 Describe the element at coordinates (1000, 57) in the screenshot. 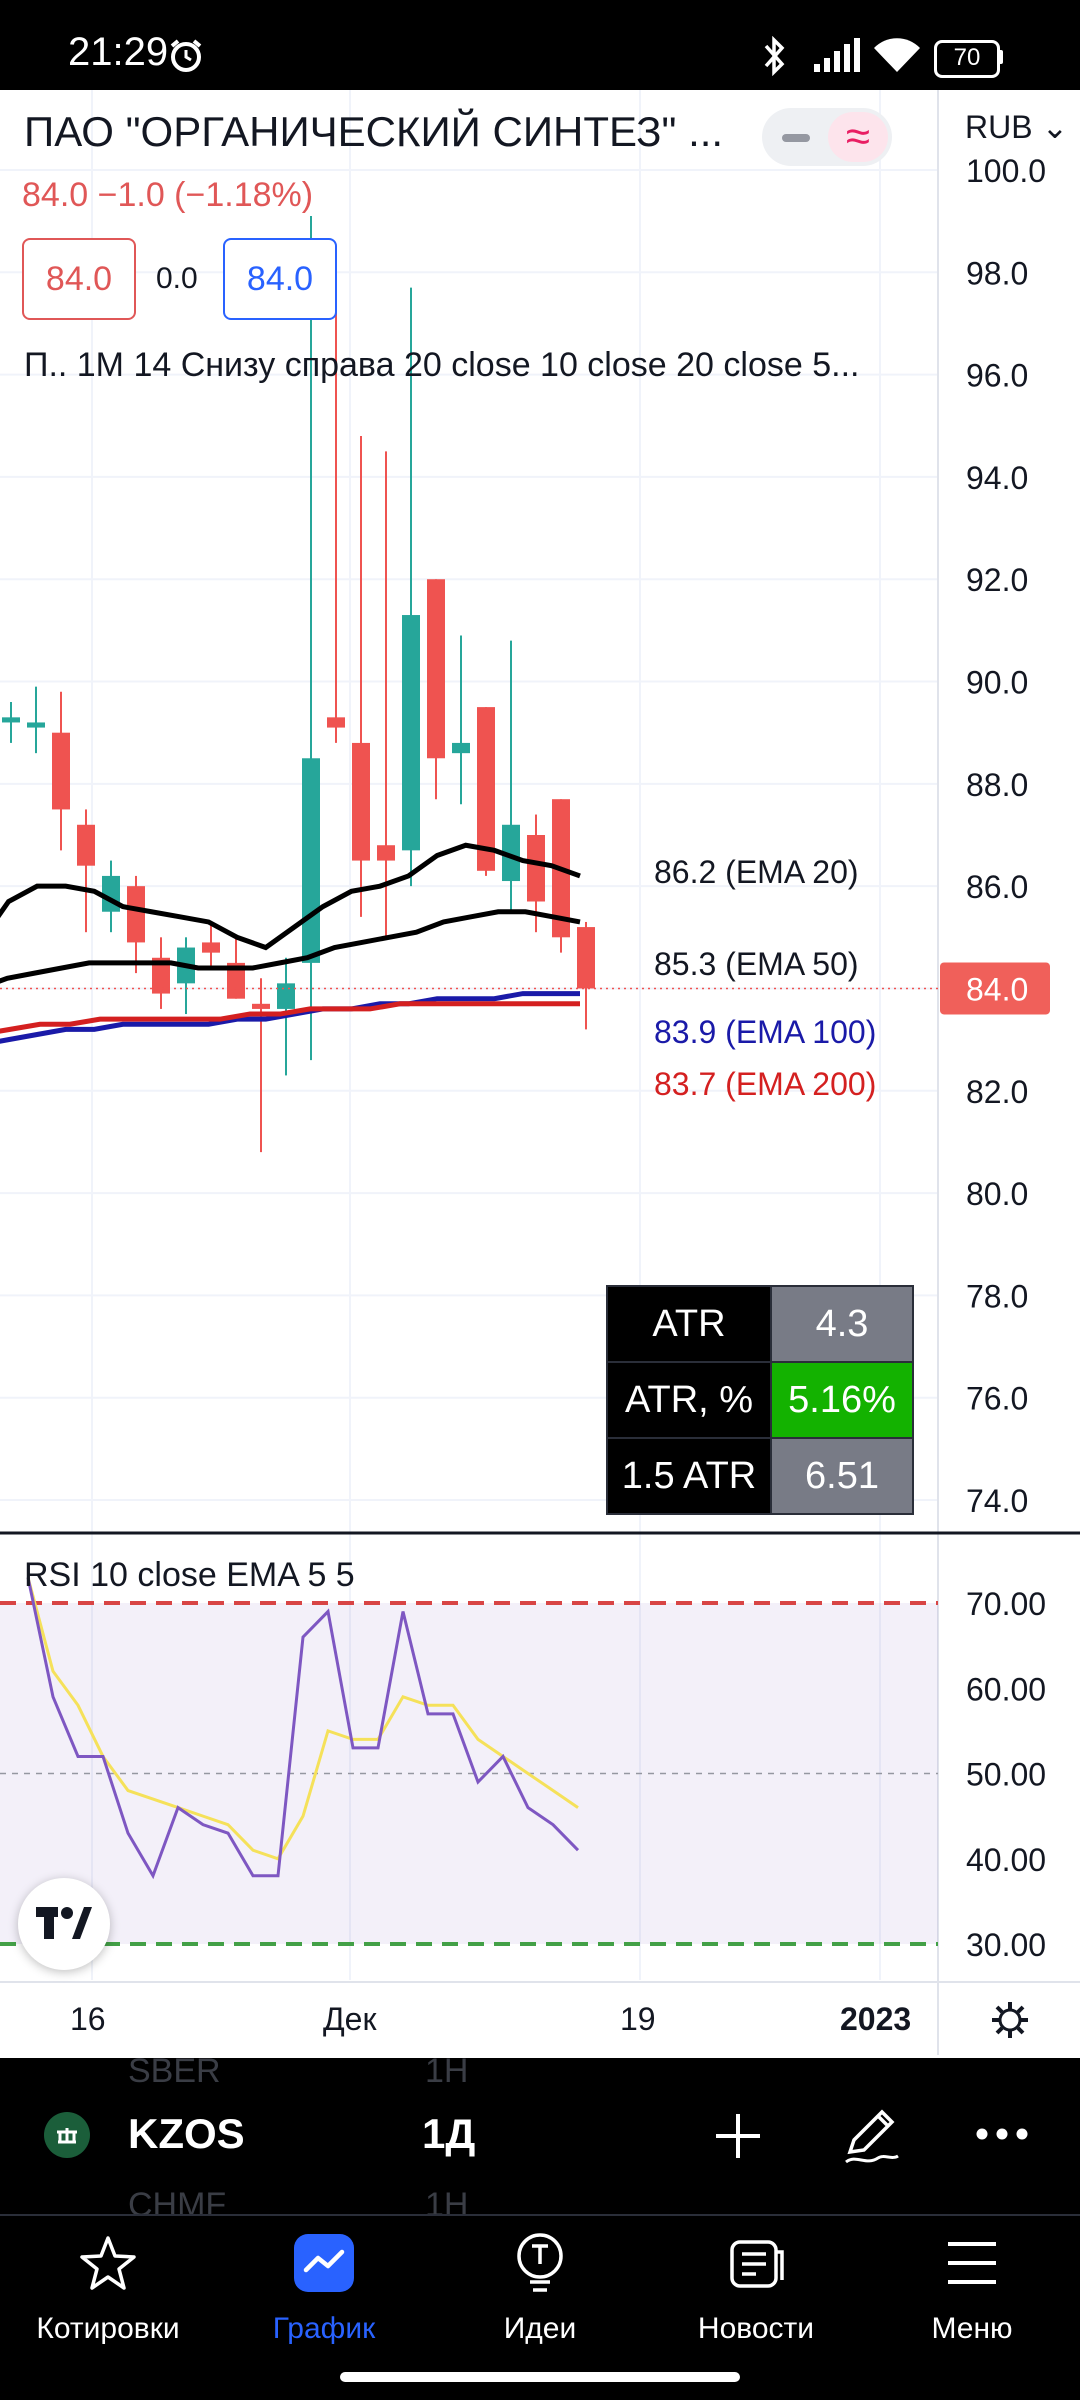

I see `battery-tip` at that location.